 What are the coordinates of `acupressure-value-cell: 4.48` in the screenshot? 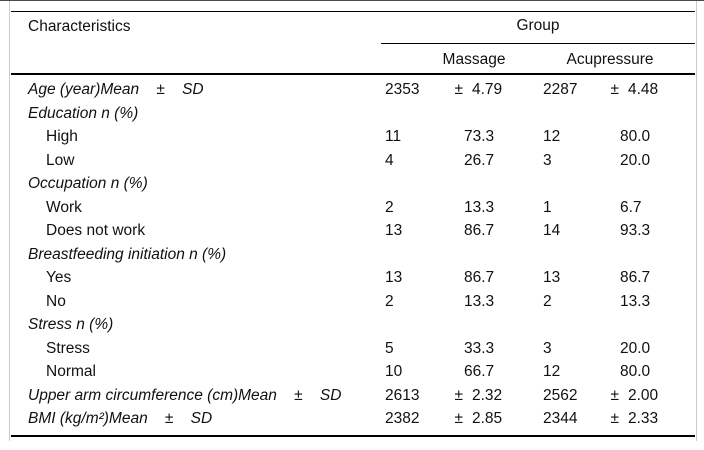 It's located at (643, 89).